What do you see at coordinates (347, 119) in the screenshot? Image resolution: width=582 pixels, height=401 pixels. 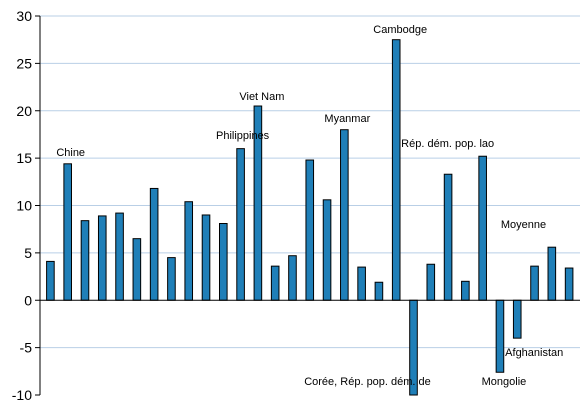 I see `bar-annotation: Myanmar` at bounding box center [347, 119].